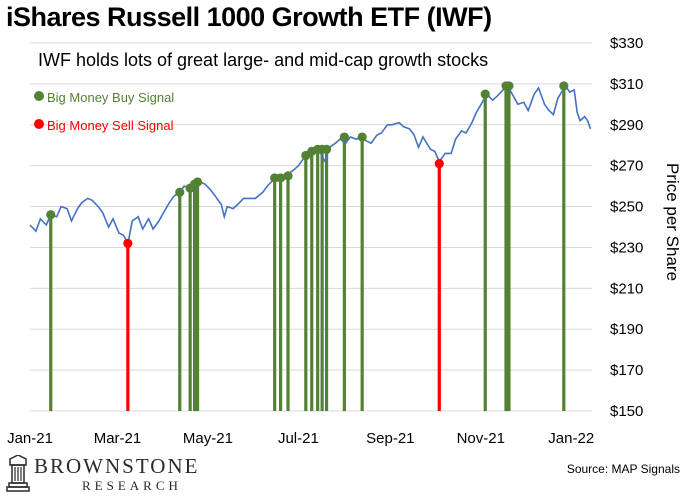 The height and width of the screenshot is (500, 700). Describe the element at coordinates (132, 485) in the screenshot. I see `brand-subtitle: RESEARCH` at that location.